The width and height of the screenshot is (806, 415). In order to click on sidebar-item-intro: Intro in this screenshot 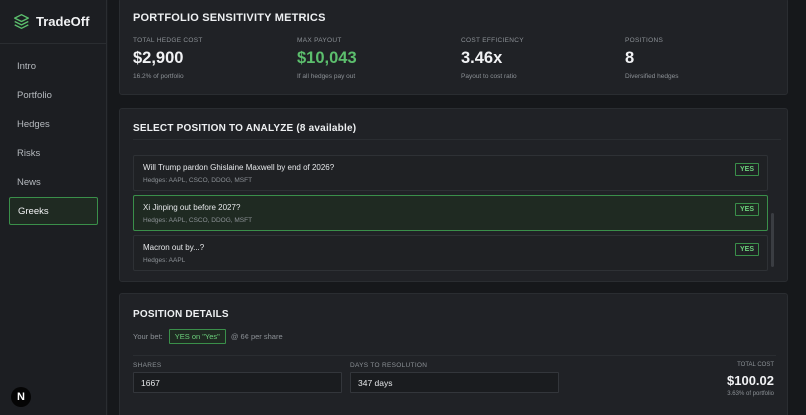, I will do `click(27, 66)`.